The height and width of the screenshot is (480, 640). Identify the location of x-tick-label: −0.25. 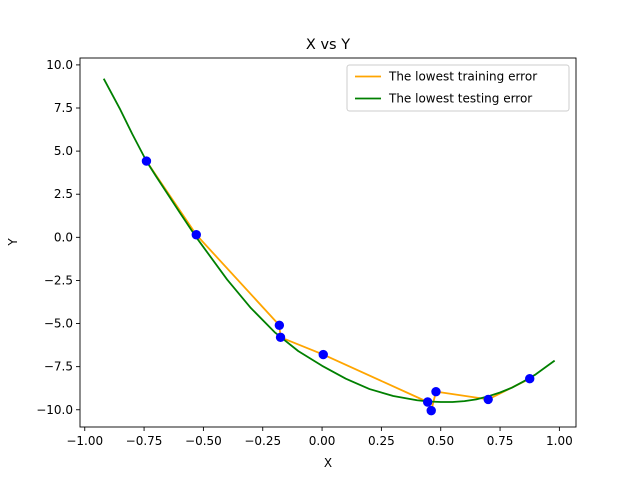
(262, 441).